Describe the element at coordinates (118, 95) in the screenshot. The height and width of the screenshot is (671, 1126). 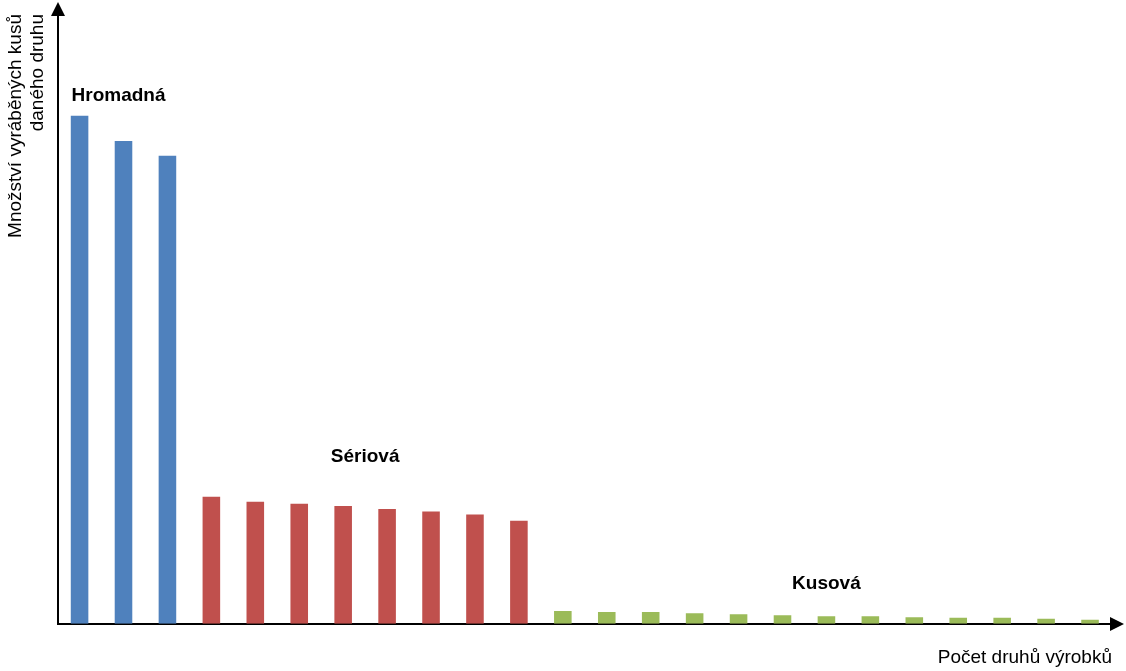
I see `text: Hromadná` at that location.